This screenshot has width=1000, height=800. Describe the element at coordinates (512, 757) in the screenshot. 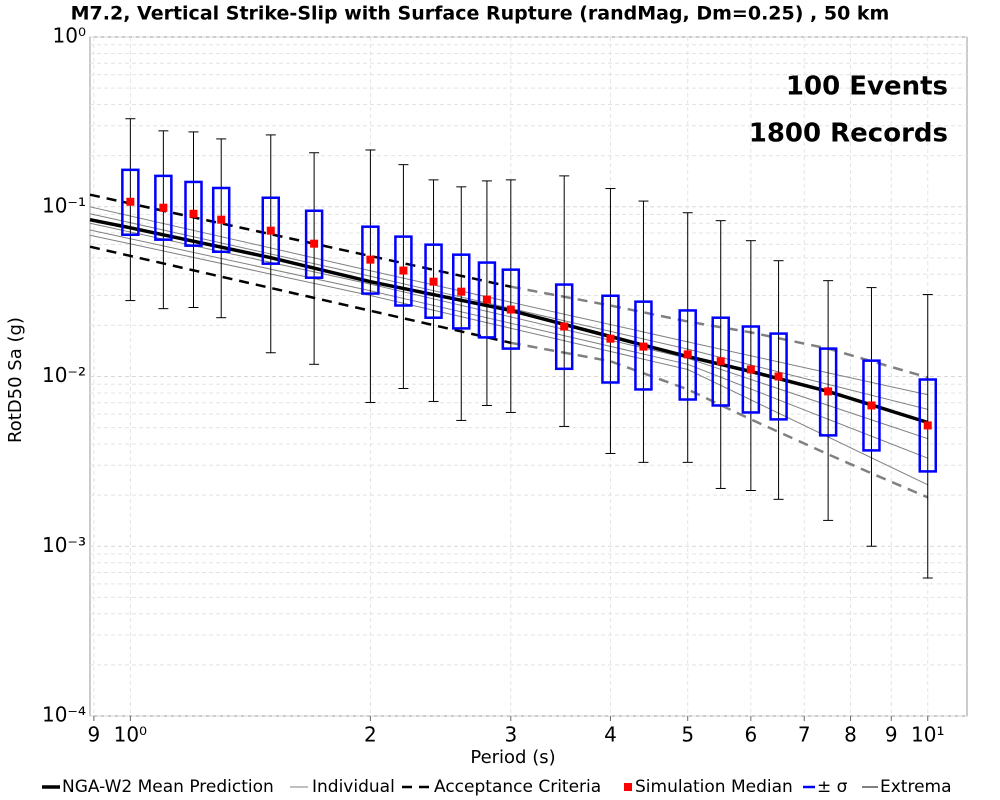

I see `x-axis-label: Period (s)` at that location.